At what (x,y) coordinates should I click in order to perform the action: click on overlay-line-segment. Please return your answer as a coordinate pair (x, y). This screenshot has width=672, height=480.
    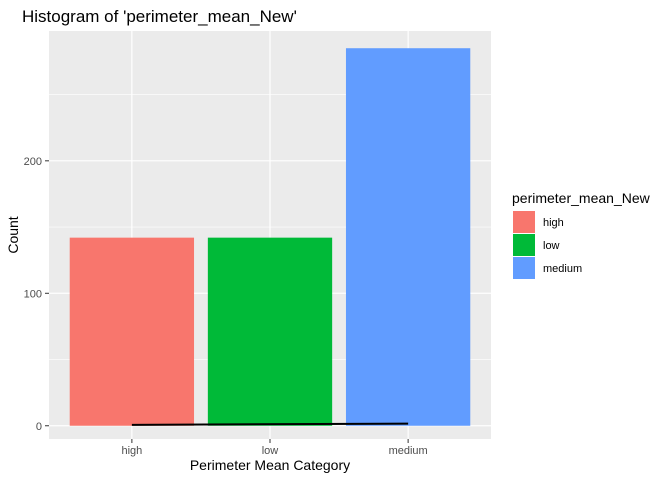
    Looking at the image, I should click on (270, 424).